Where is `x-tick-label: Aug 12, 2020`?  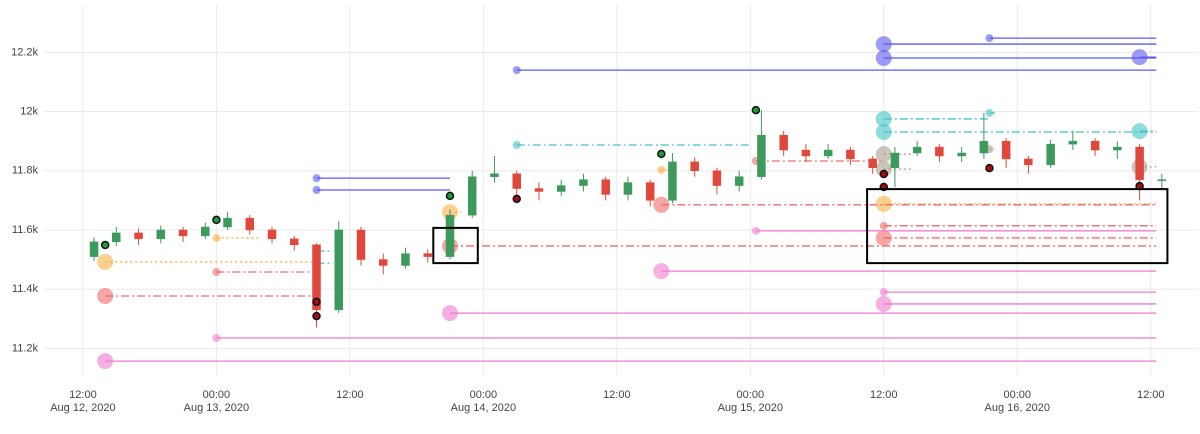
x-tick-label: Aug 12, 2020 is located at coordinates (82, 408).